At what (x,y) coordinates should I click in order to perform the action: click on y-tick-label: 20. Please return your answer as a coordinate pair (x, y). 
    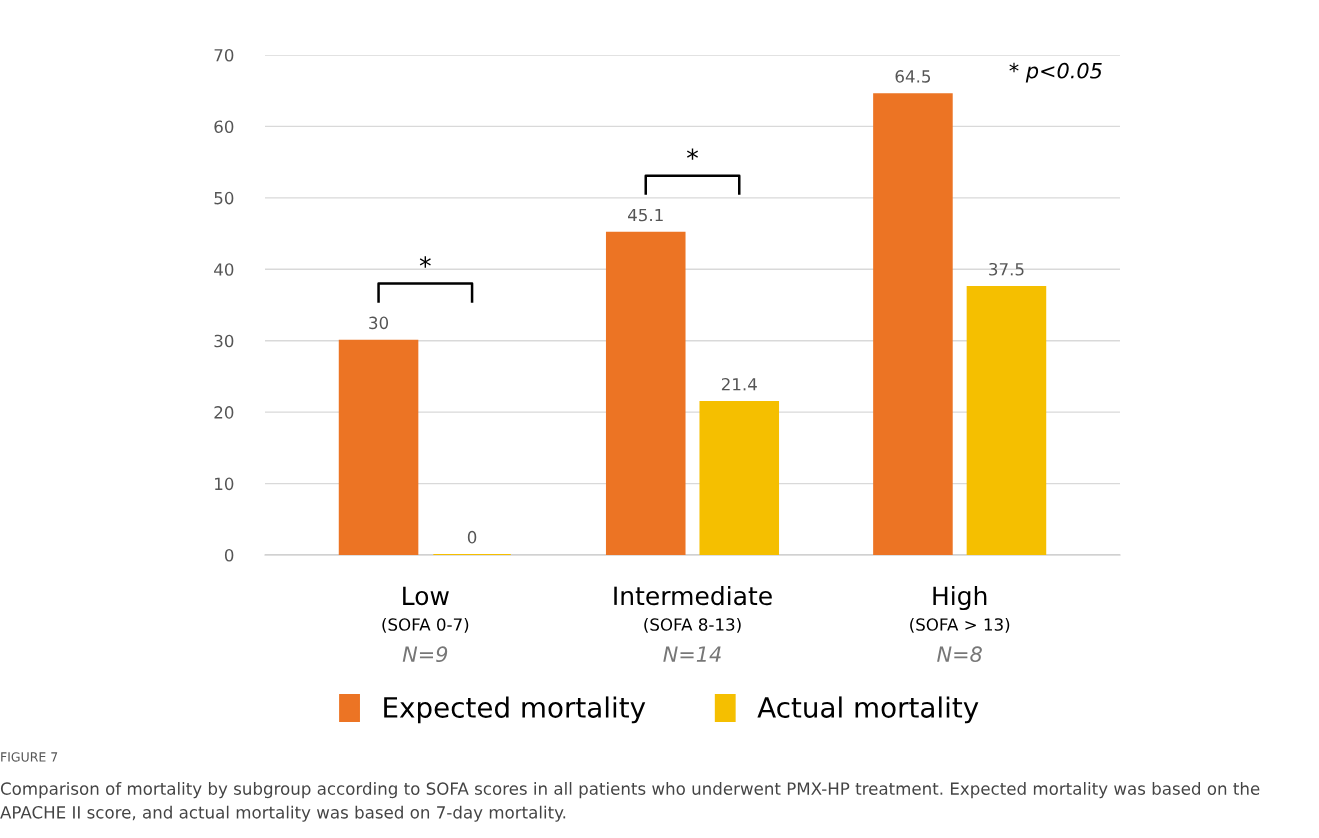
    Looking at the image, I should click on (224, 412).